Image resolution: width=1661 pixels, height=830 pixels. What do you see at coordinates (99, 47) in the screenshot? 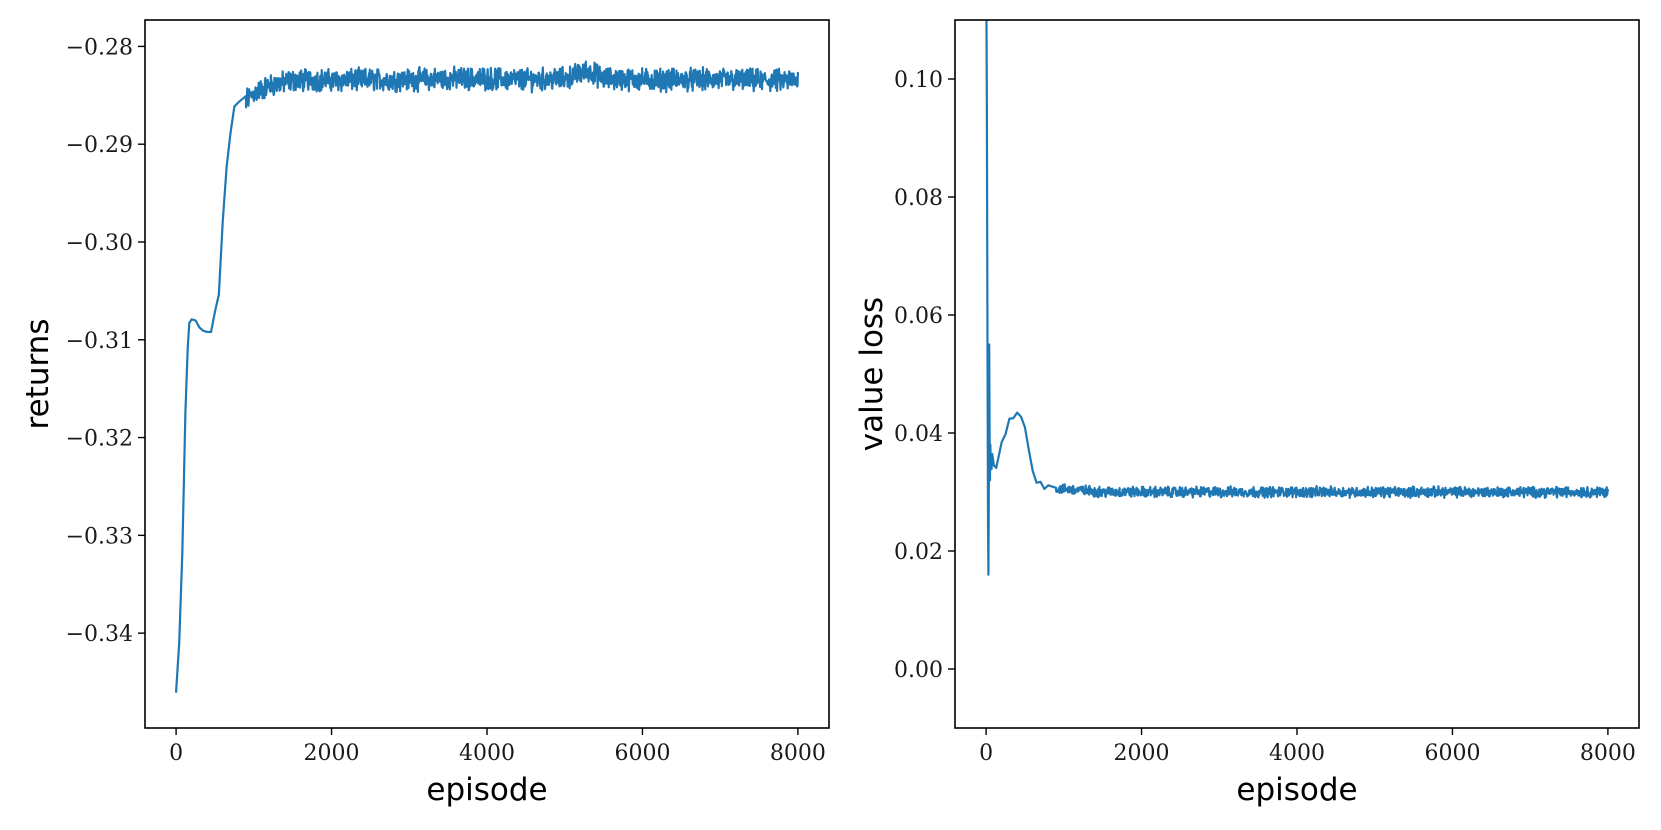
I see `returns-y-tick-label: −0.28` at bounding box center [99, 47].